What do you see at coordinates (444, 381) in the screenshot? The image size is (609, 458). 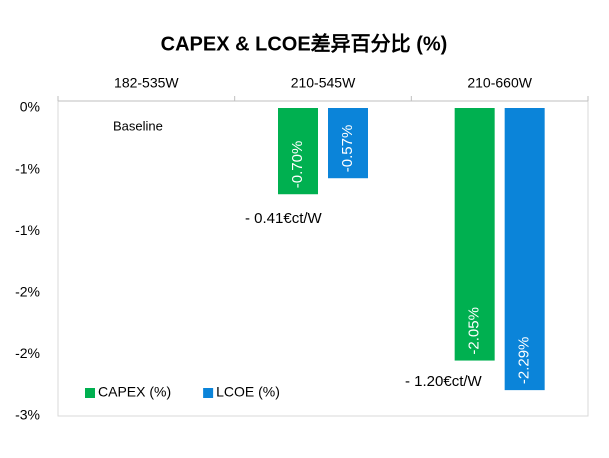 I see `annotation: - 1.20€ct/W` at bounding box center [444, 381].